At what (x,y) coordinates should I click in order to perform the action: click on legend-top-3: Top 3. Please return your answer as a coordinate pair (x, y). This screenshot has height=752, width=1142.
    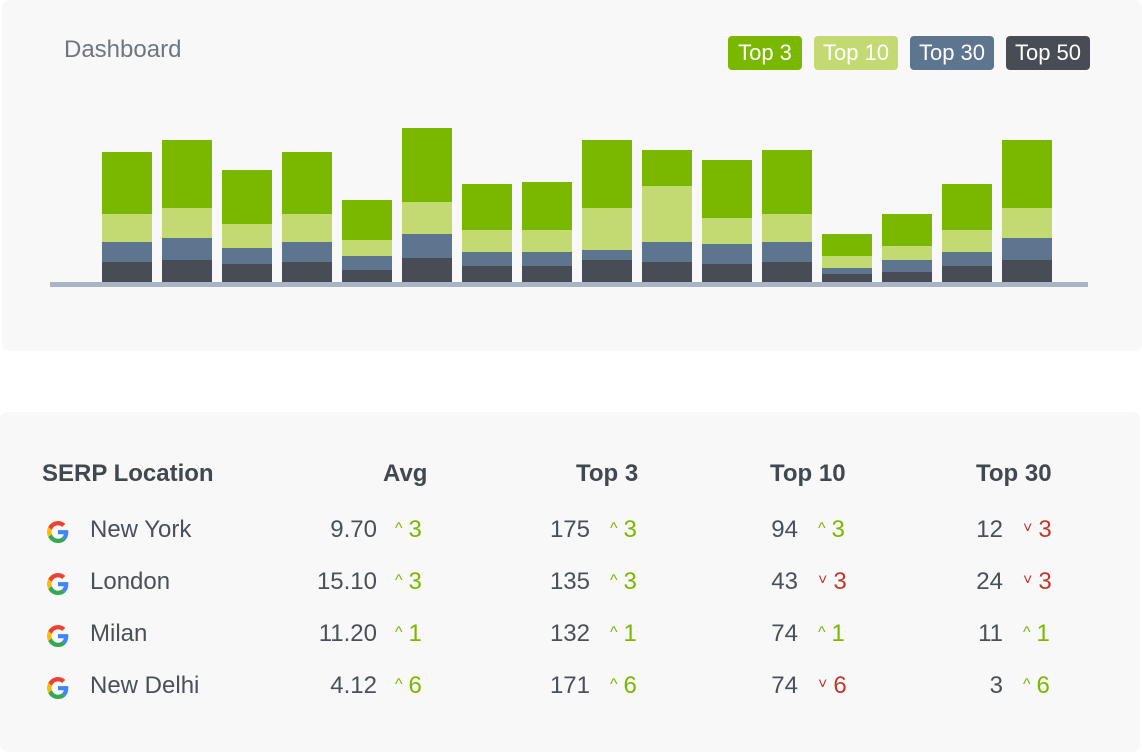
    Looking at the image, I should click on (765, 53).